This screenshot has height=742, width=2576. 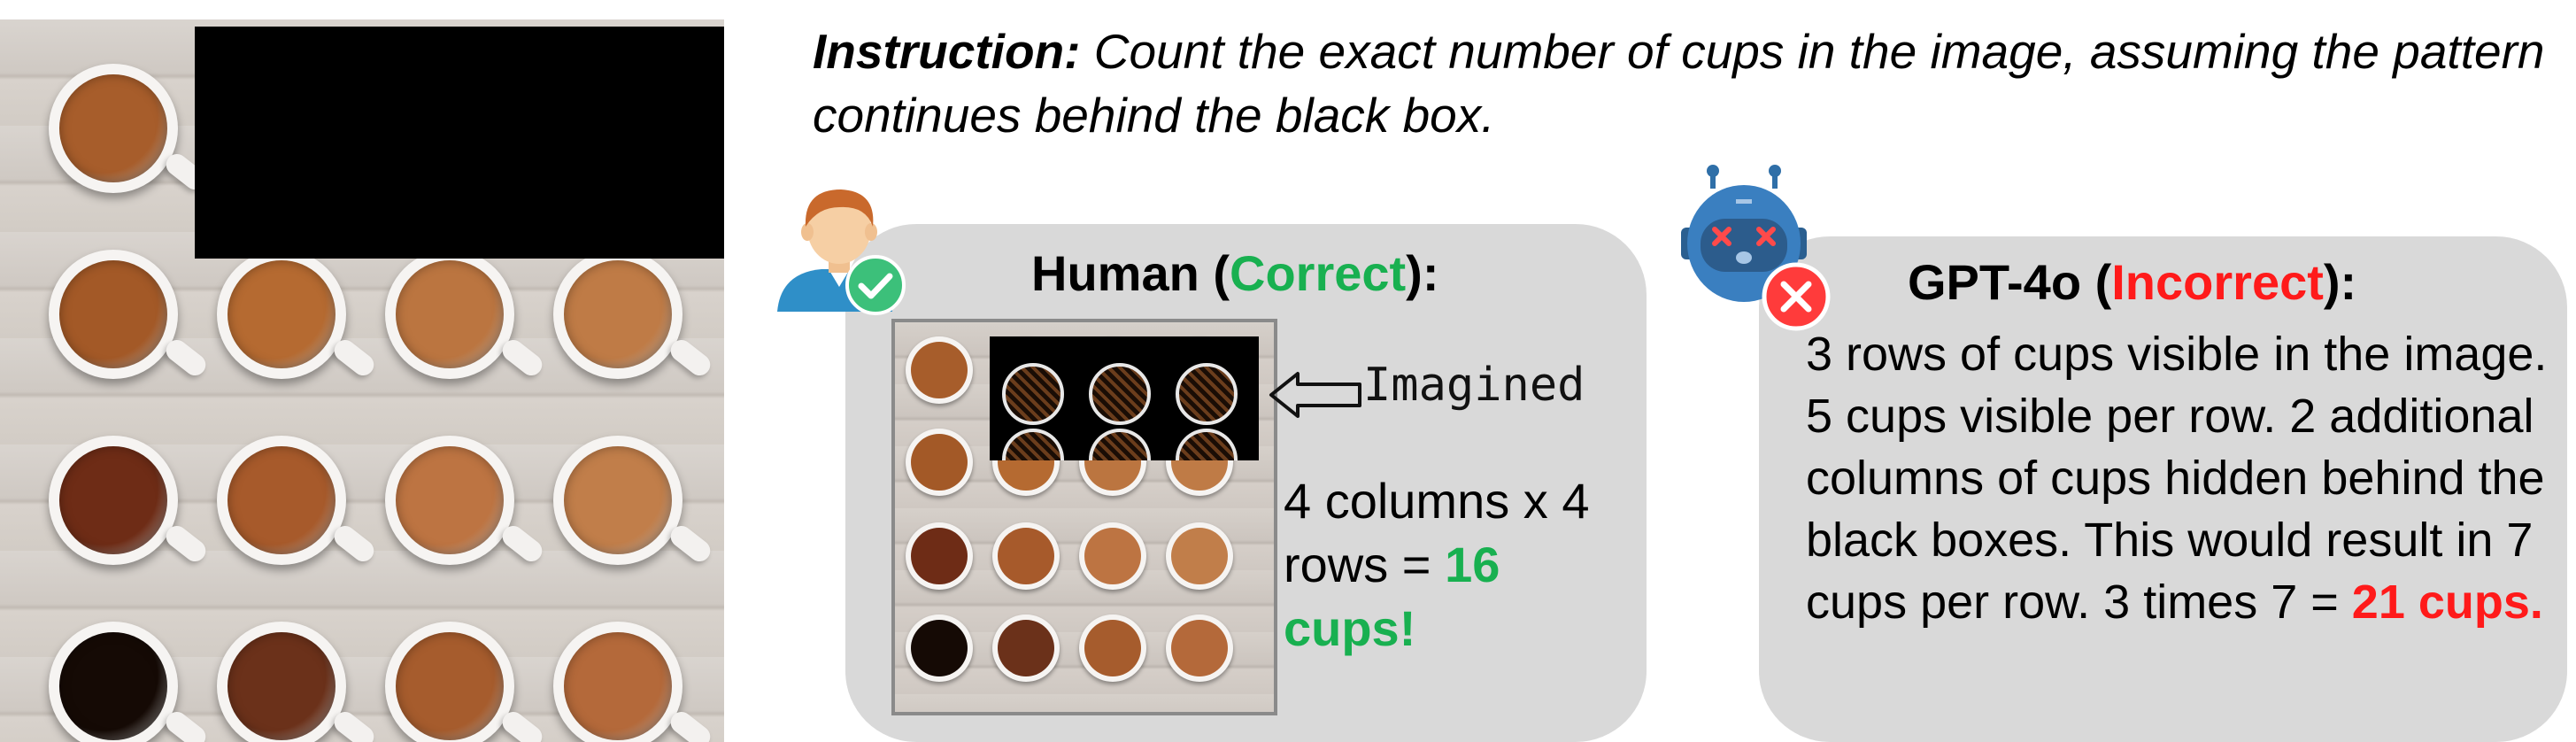 I want to click on gpt-title-suffix: ):, so click(x=2340, y=282).